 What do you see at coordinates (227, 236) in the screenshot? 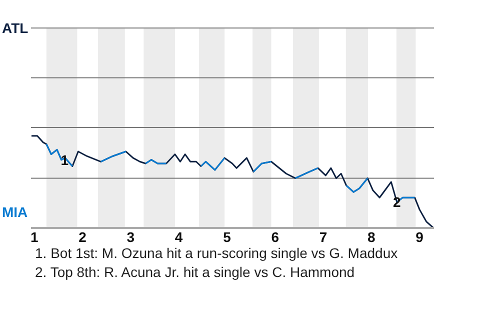
I see `x-tick-label: 5` at bounding box center [227, 236].